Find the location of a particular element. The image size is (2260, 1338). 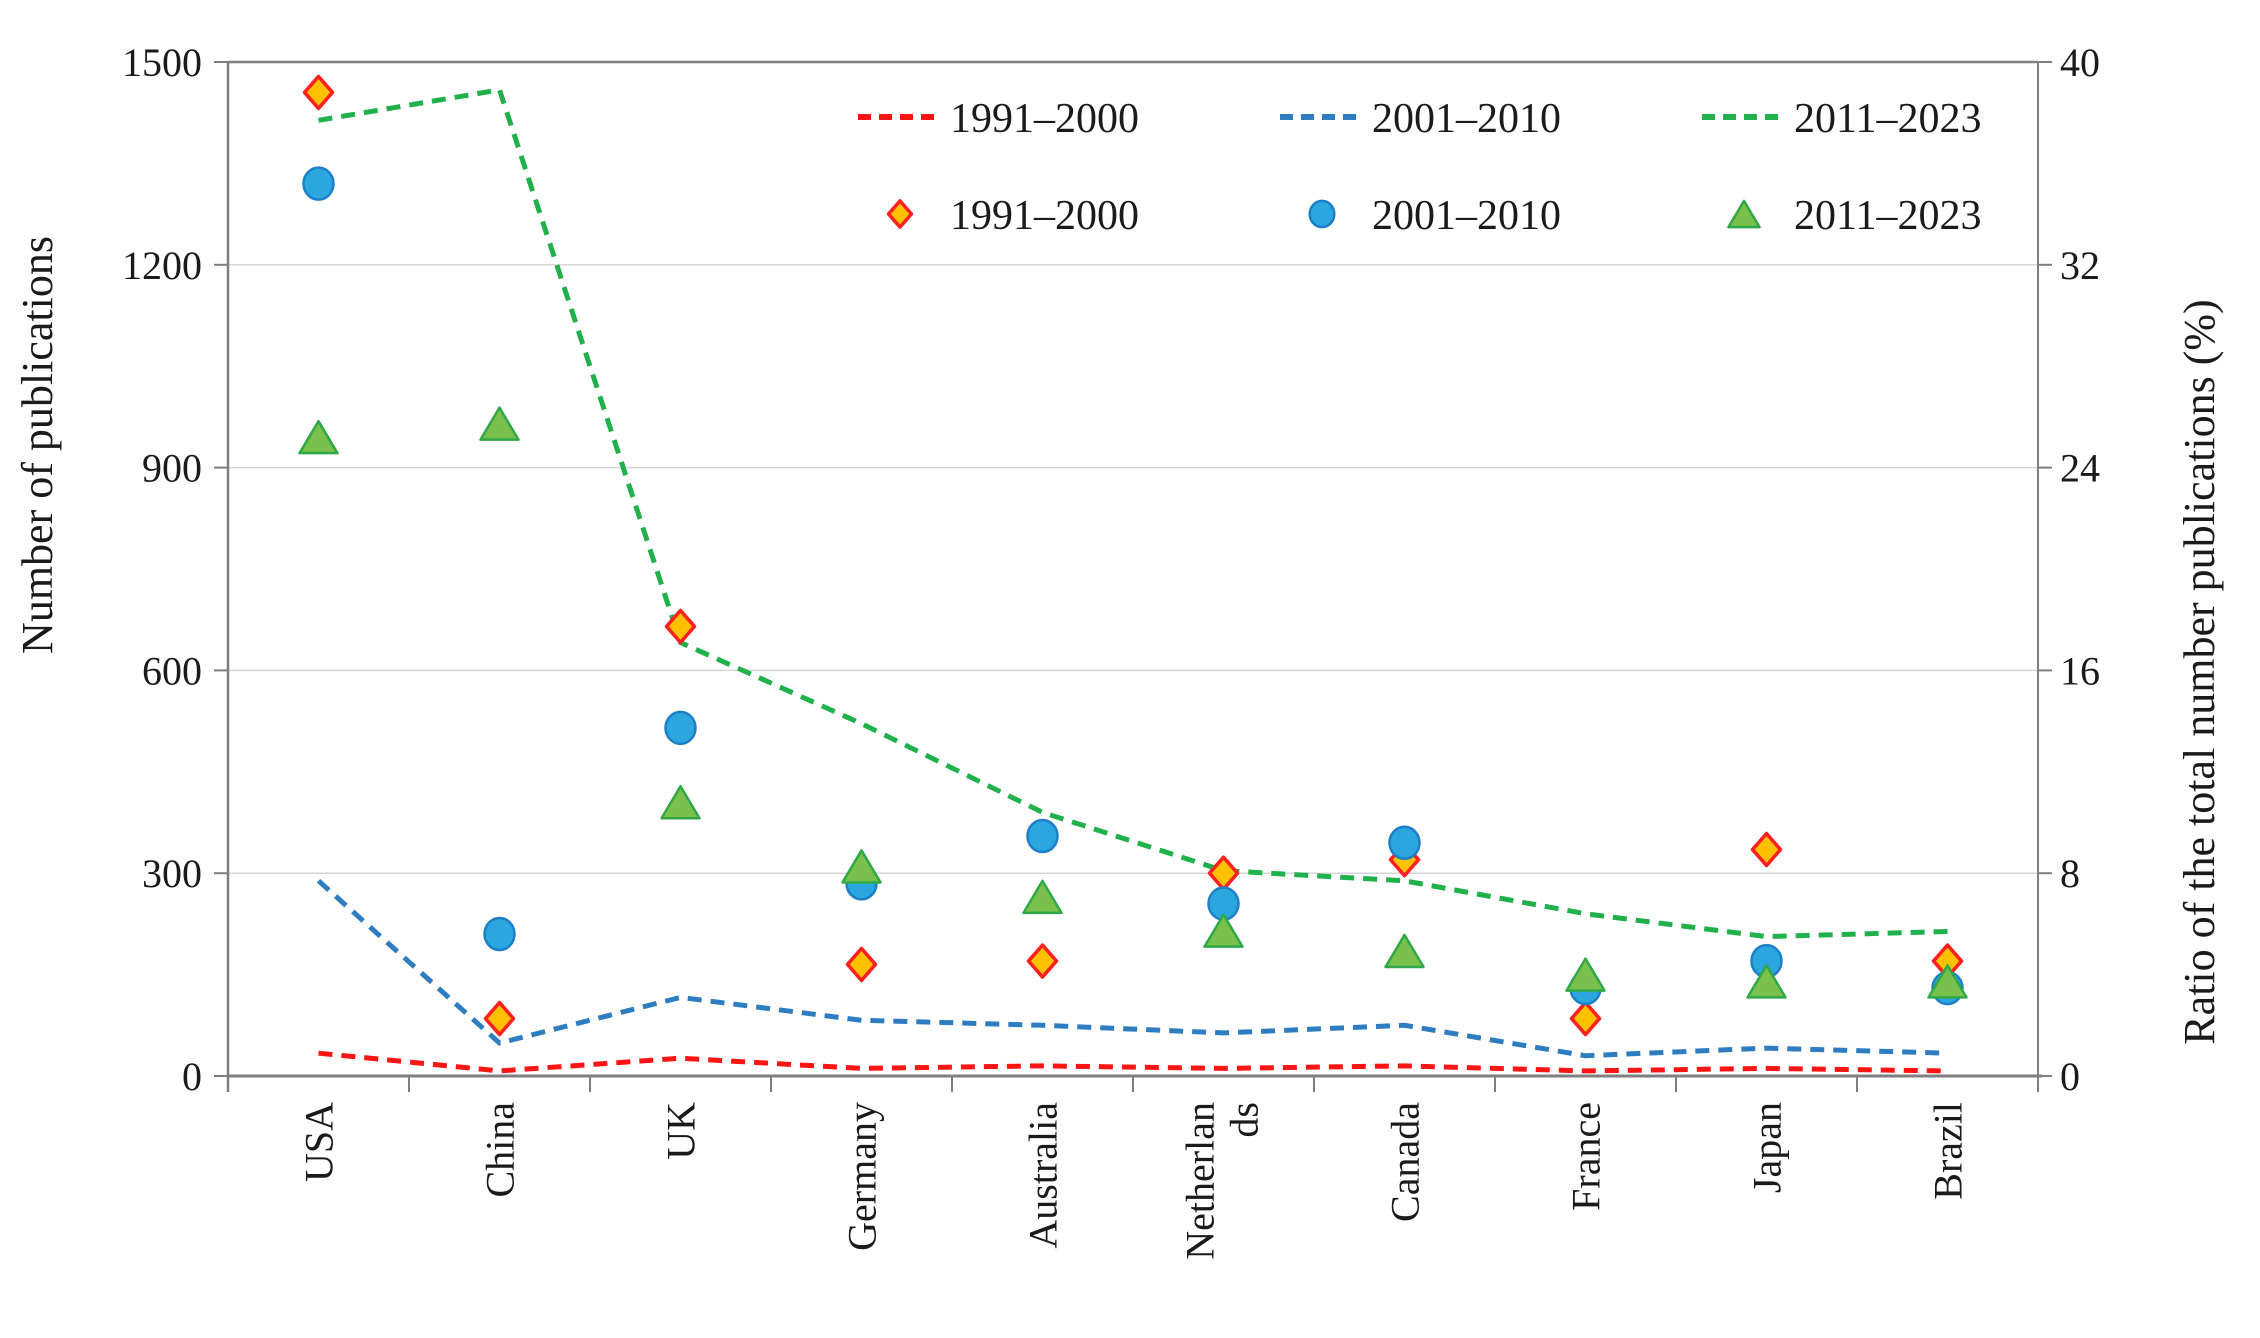

left-axis-tick-label: 900 is located at coordinates (172, 468).